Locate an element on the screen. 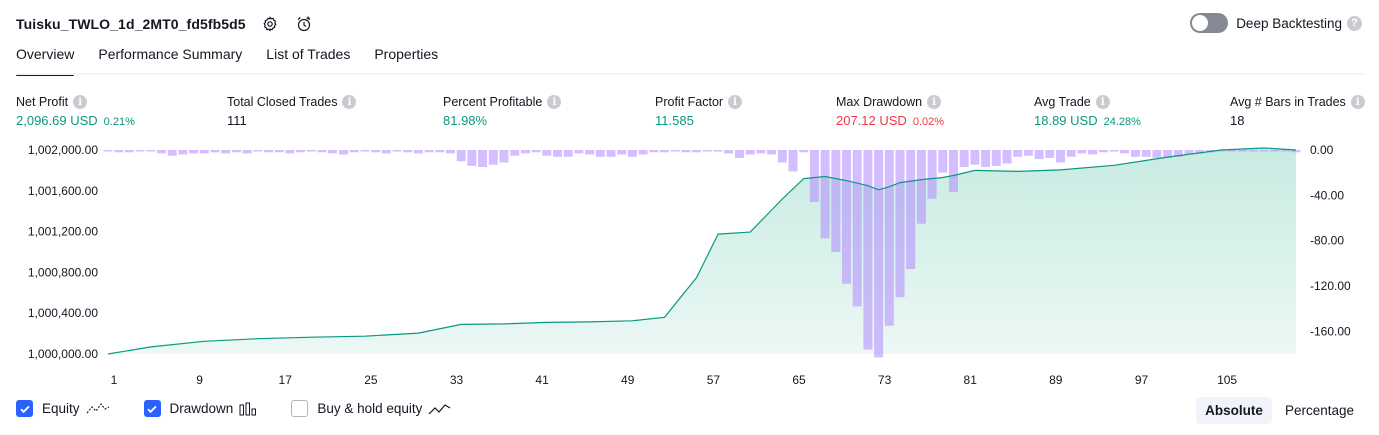  stat-label: Max Drawdown is located at coordinates (879, 102).